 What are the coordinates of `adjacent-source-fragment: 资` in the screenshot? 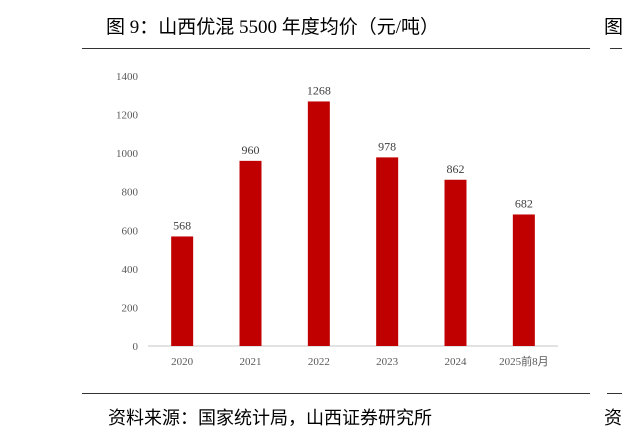 It's located at (613, 418).